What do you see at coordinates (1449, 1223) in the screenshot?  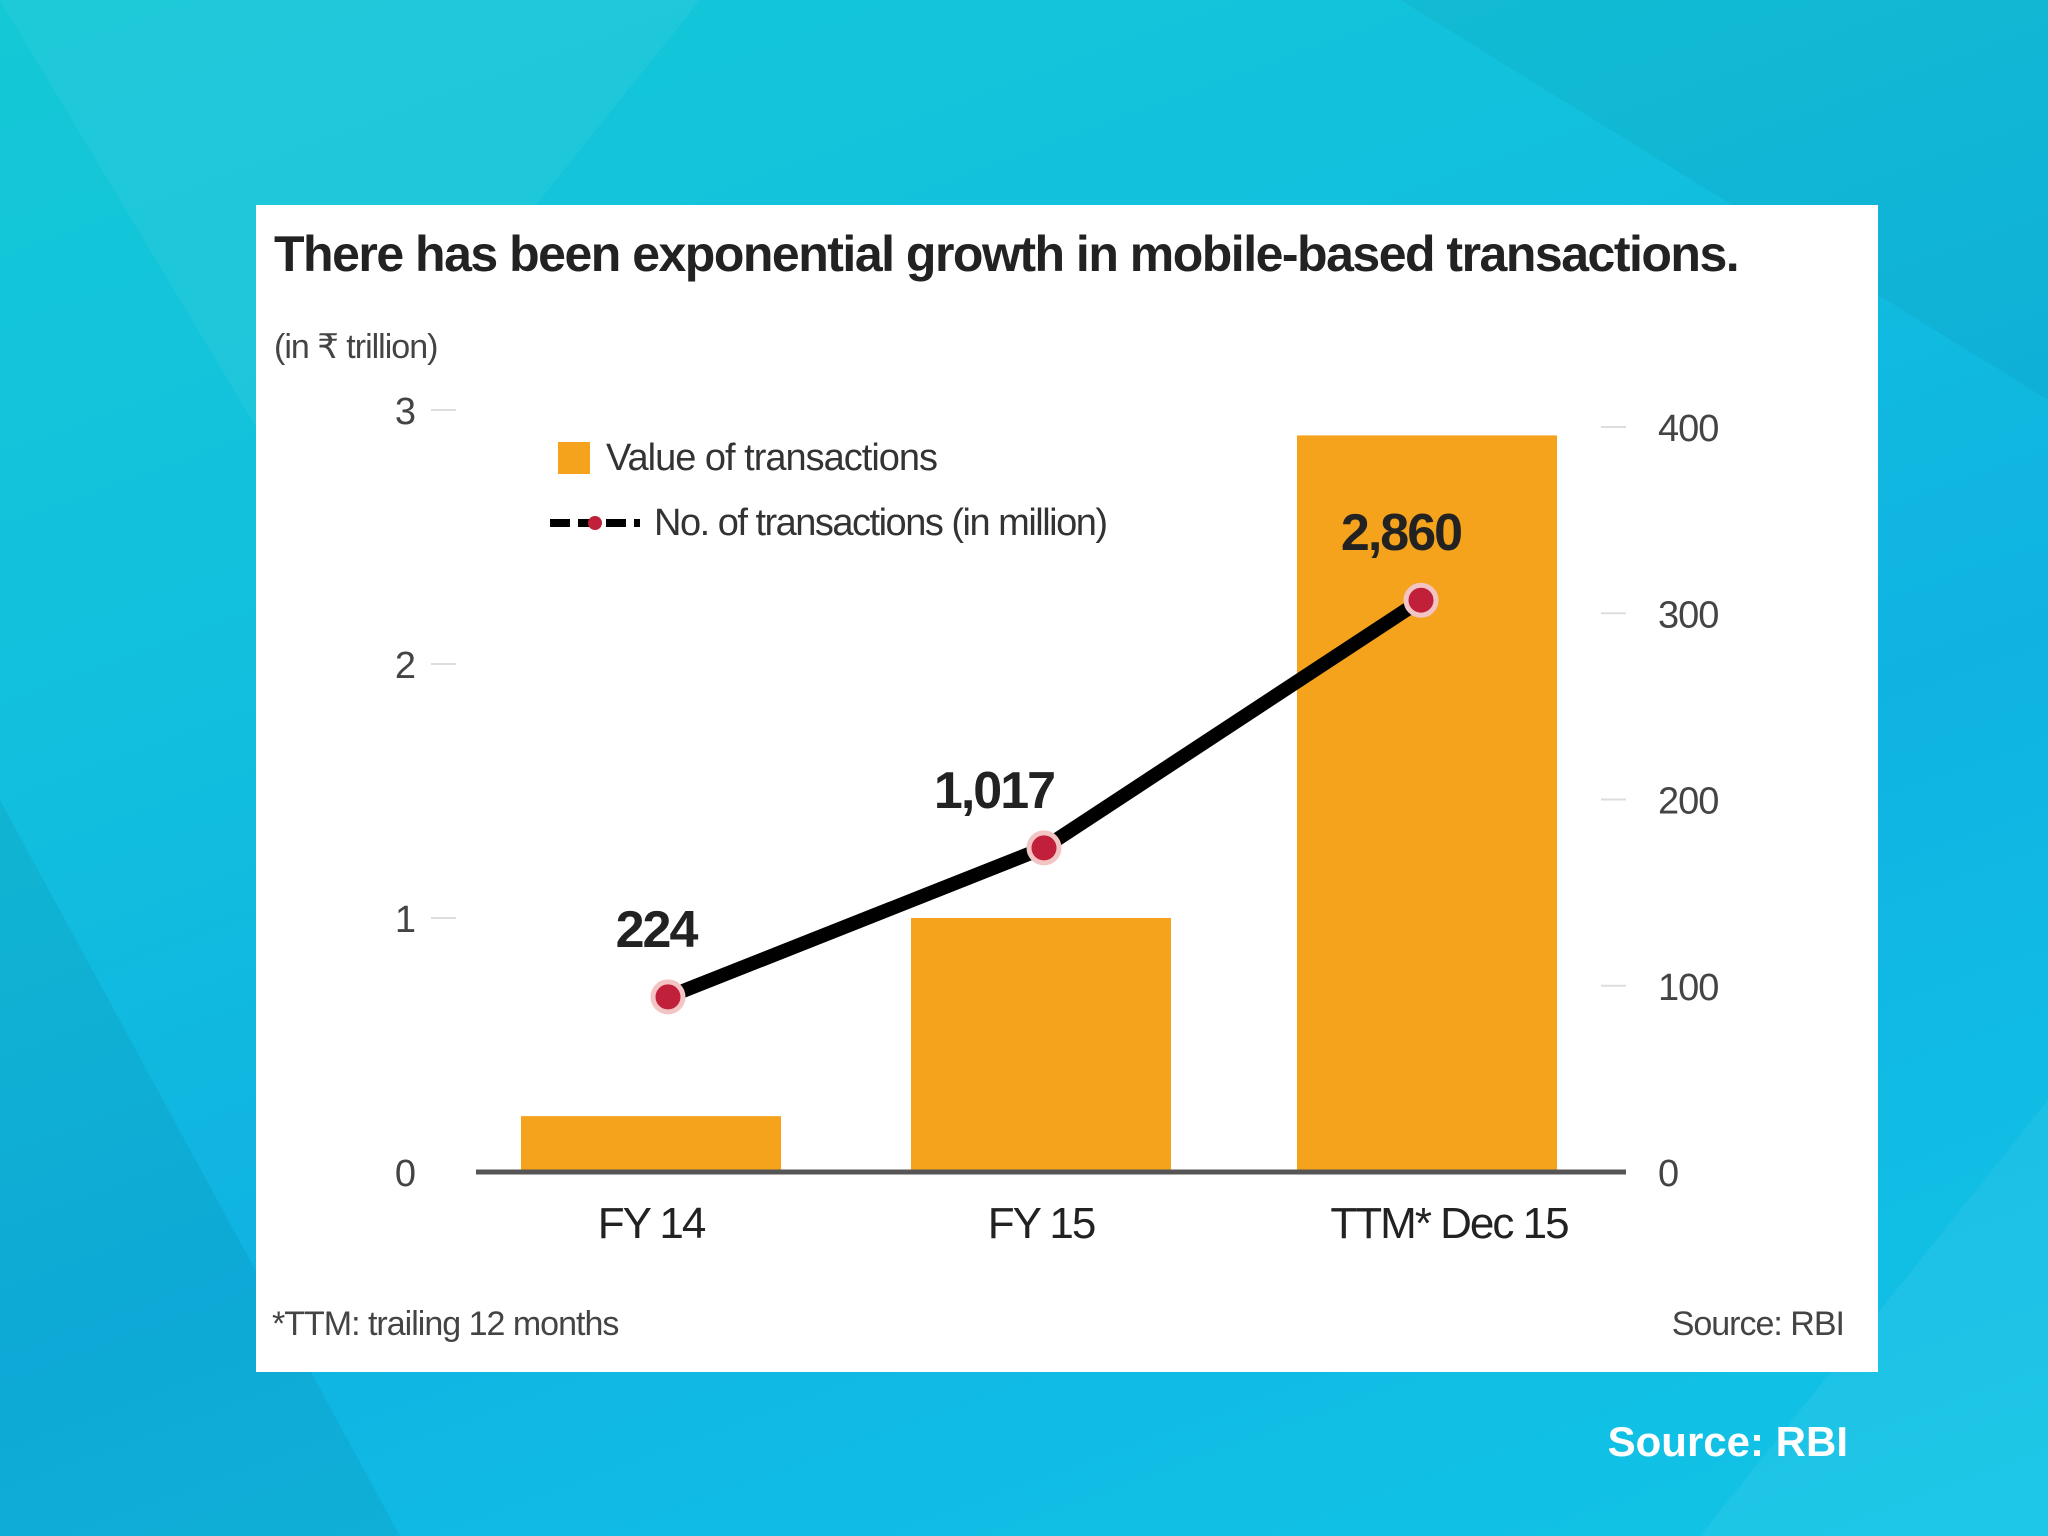 I see `x-tick-label: TTM* Dec 15` at bounding box center [1449, 1223].